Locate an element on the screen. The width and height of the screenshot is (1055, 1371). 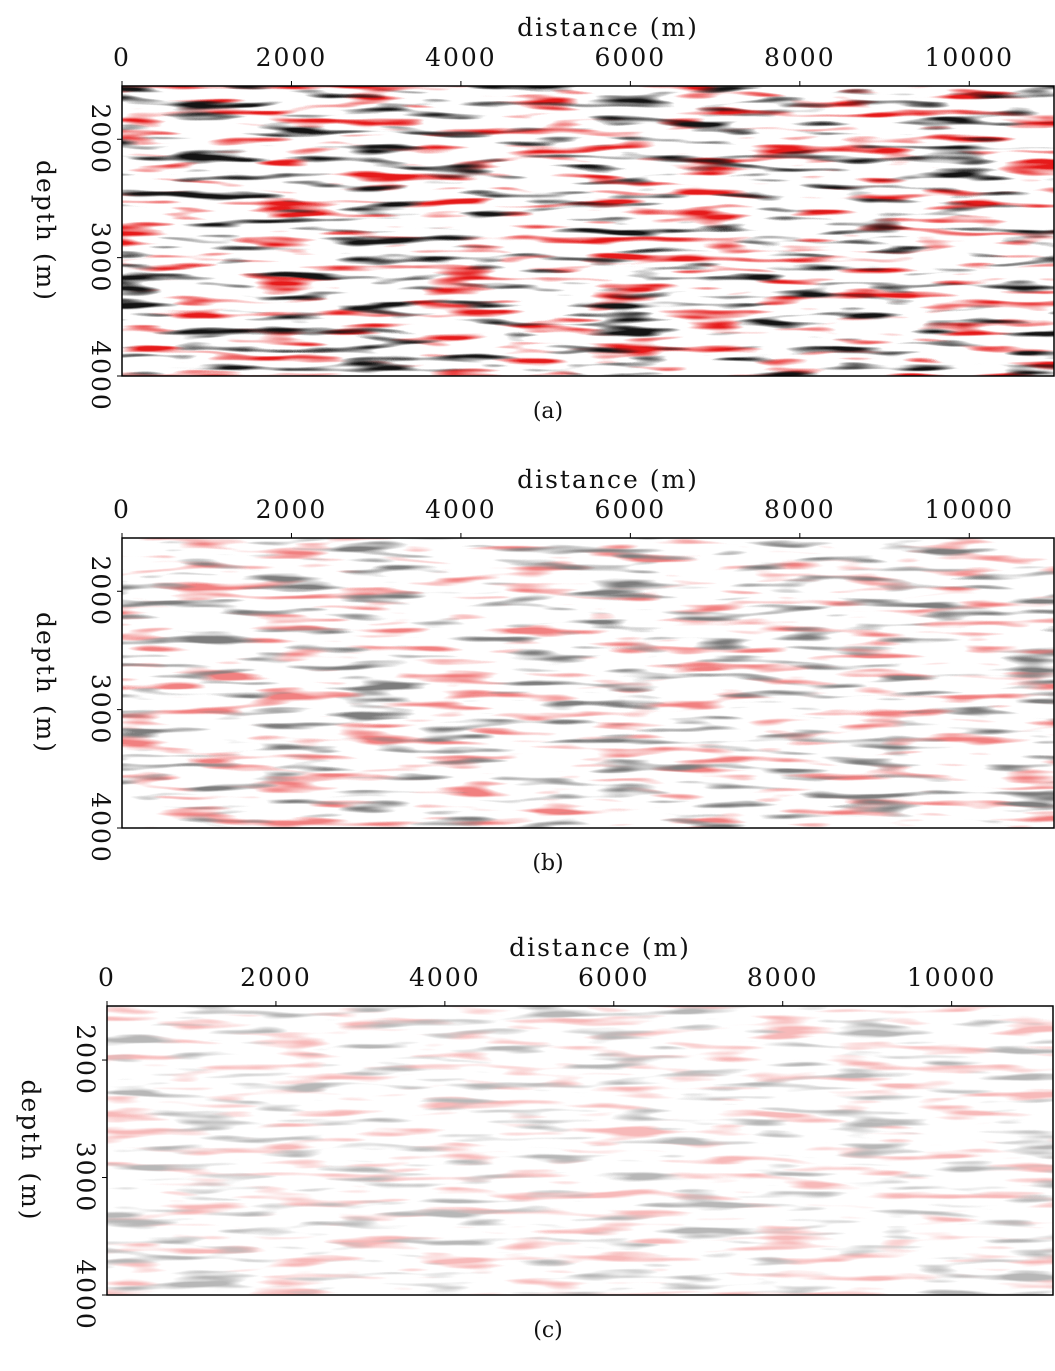
caption: (a) is located at coordinates (548, 411).